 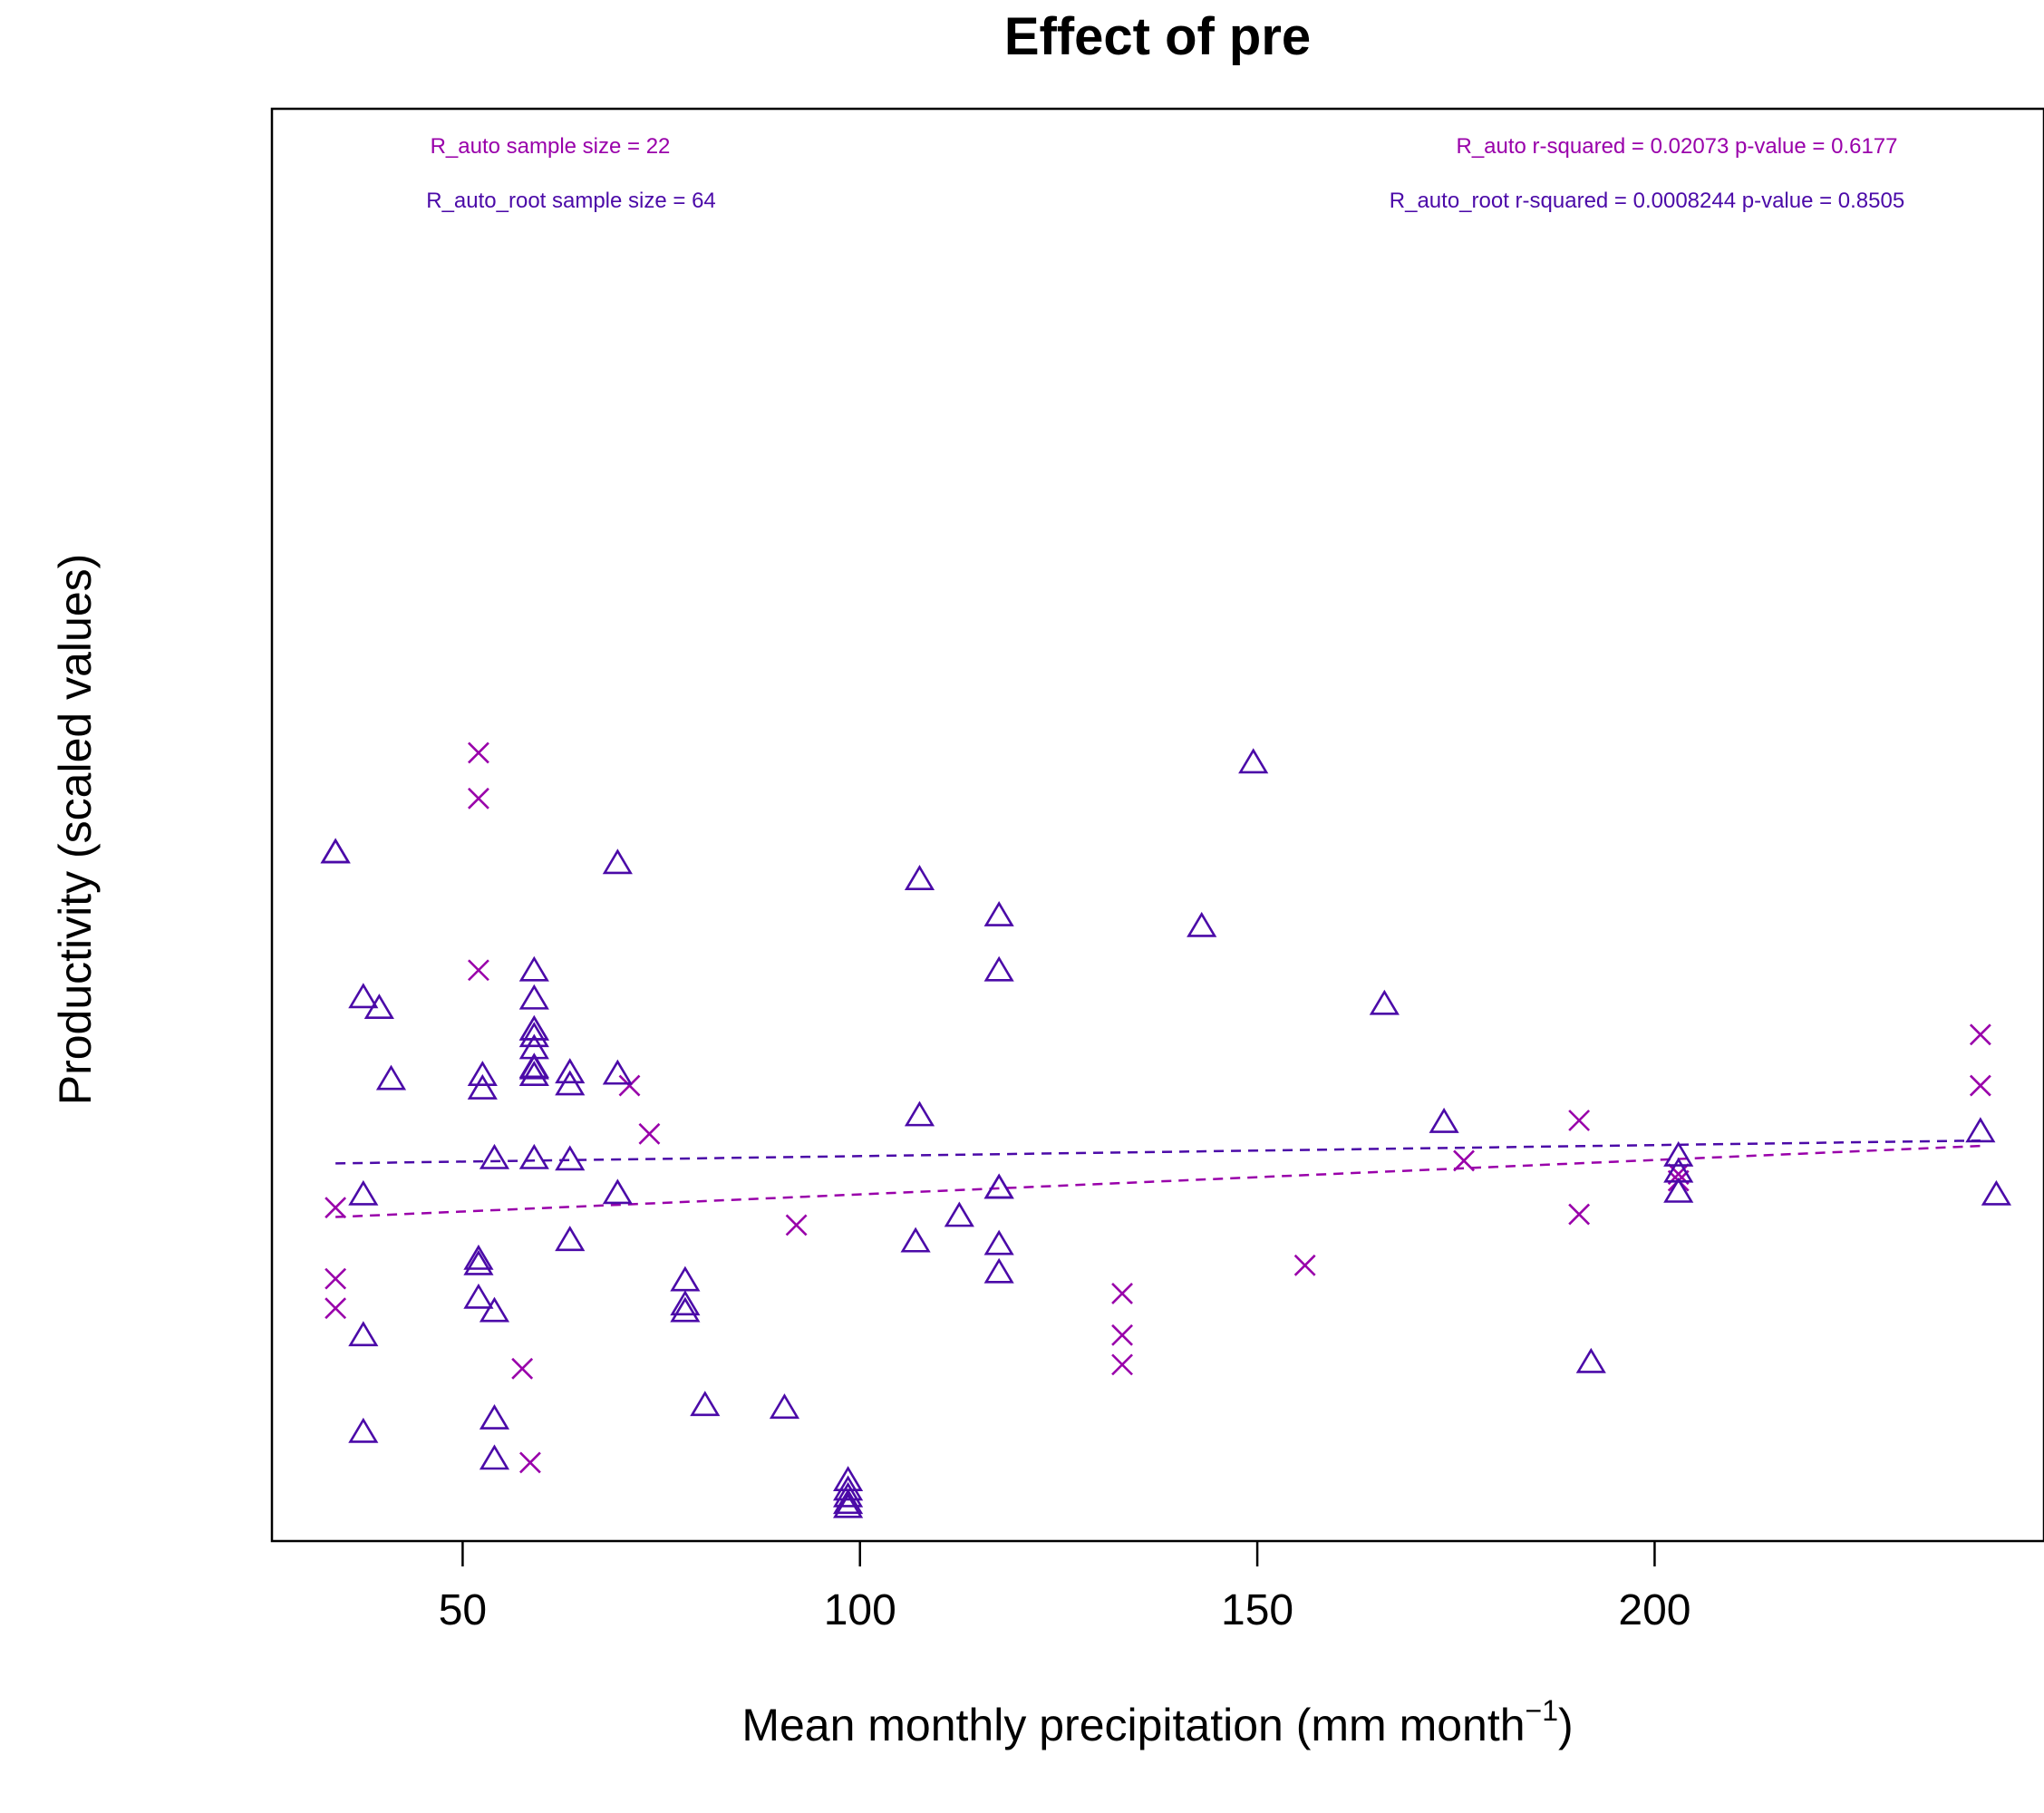 I want to click on fit-lines, so click(x=1158, y=1178).